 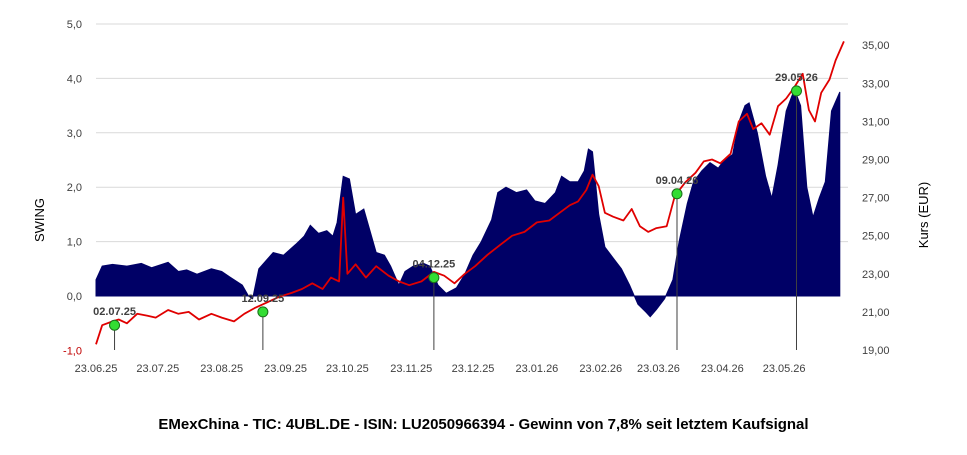 I want to click on x-tick-label: 23.10.25, so click(x=347, y=369).